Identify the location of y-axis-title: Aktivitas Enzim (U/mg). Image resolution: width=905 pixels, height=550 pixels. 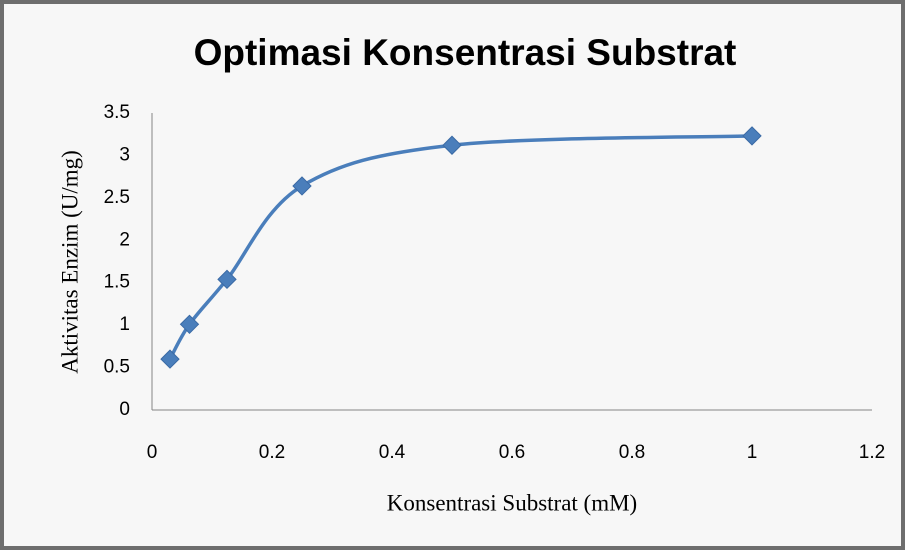
(69, 262).